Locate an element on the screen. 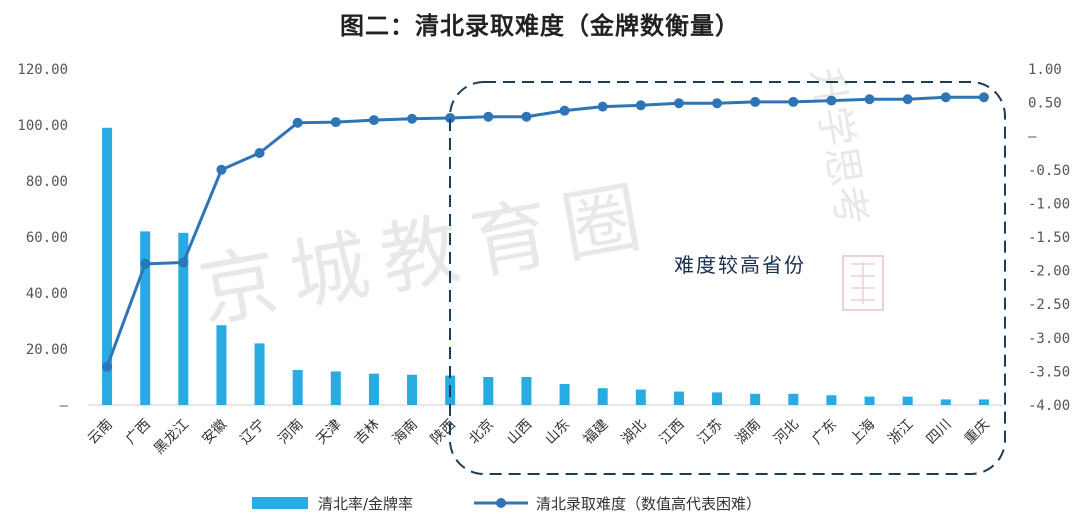 This screenshot has width=1080, height=522. x-axis-label: 江西 is located at coordinates (672, 432).